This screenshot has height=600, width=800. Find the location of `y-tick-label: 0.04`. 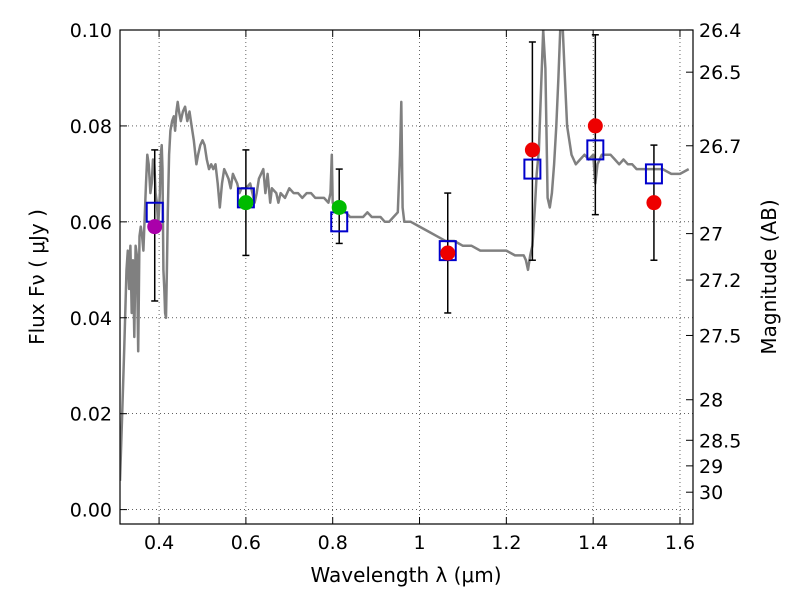

y-tick-label: 0.04 is located at coordinates (91, 319).